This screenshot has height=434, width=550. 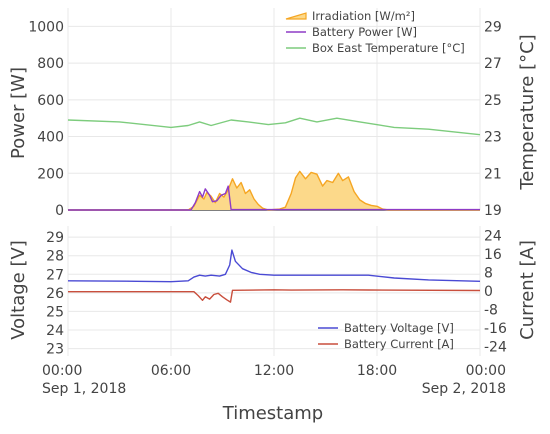 What do you see at coordinates (55, 350) in the screenshot?
I see `bottom-y-tick-label: 23` at bounding box center [55, 350].